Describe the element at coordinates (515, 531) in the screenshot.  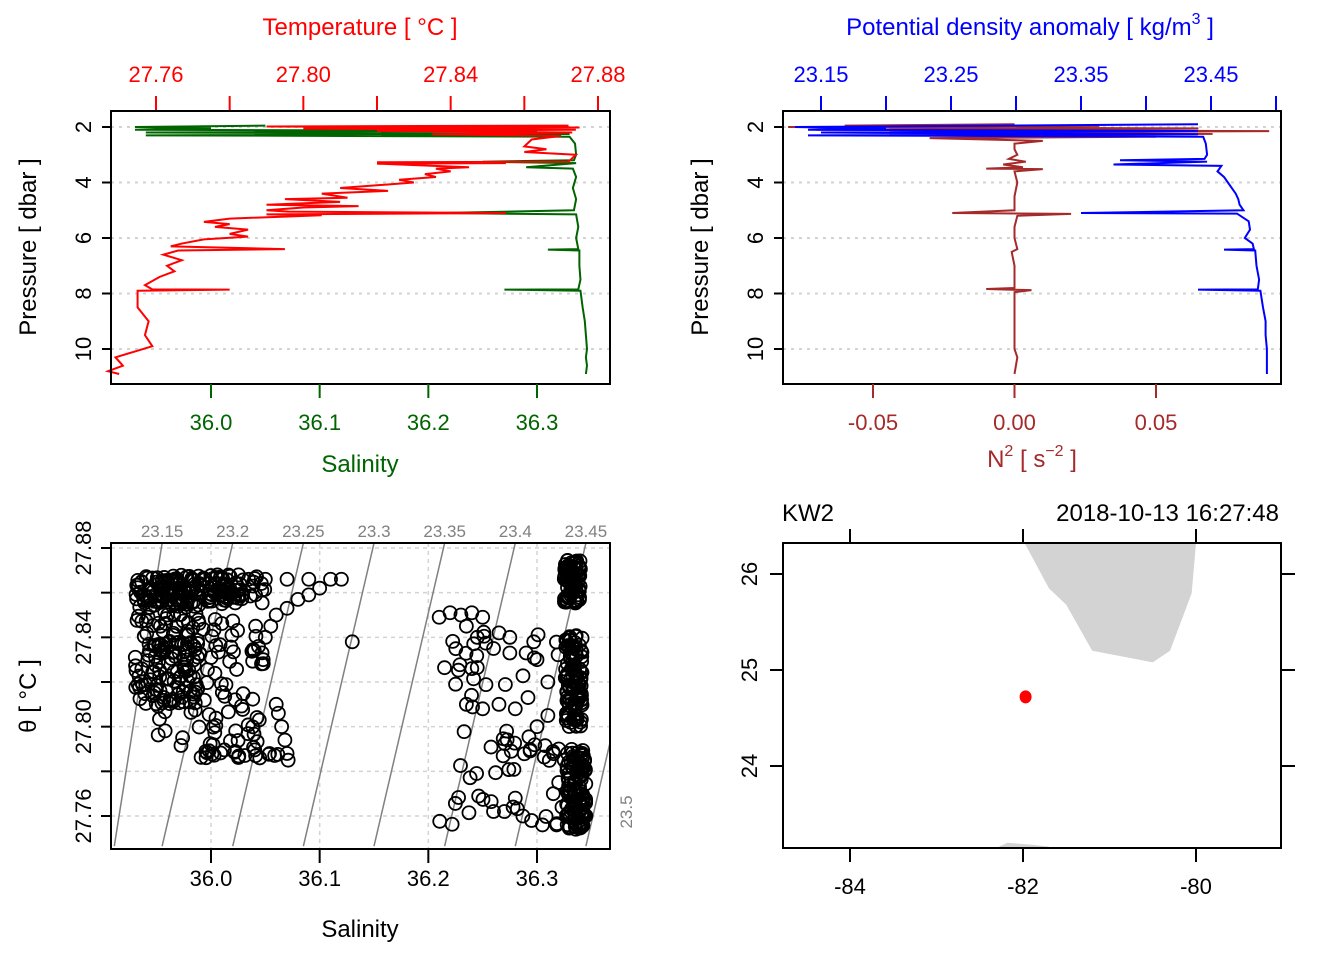
I see `p3-isopycnal-label: 23.4` at that location.